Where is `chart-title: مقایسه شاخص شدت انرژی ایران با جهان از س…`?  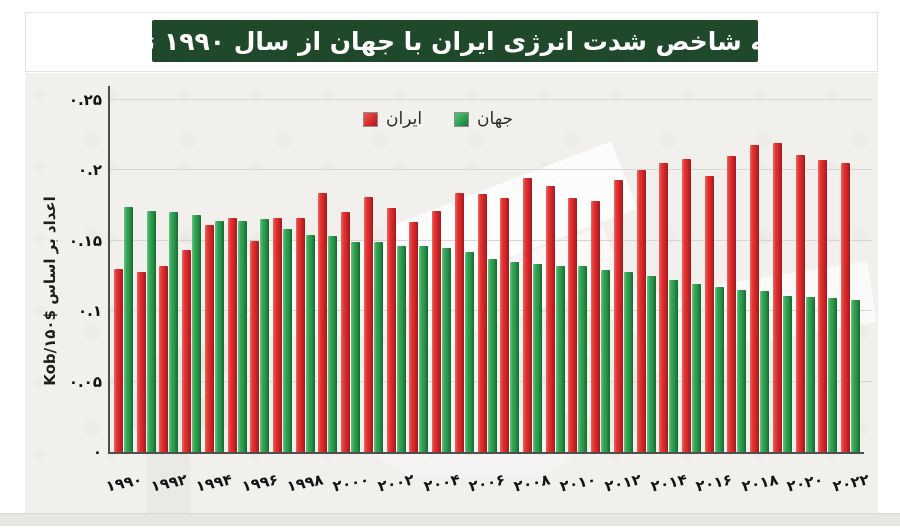 chart-title: مقایسه شاخص شدت انرژی ایران با جهان از س… is located at coordinates (455, 41).